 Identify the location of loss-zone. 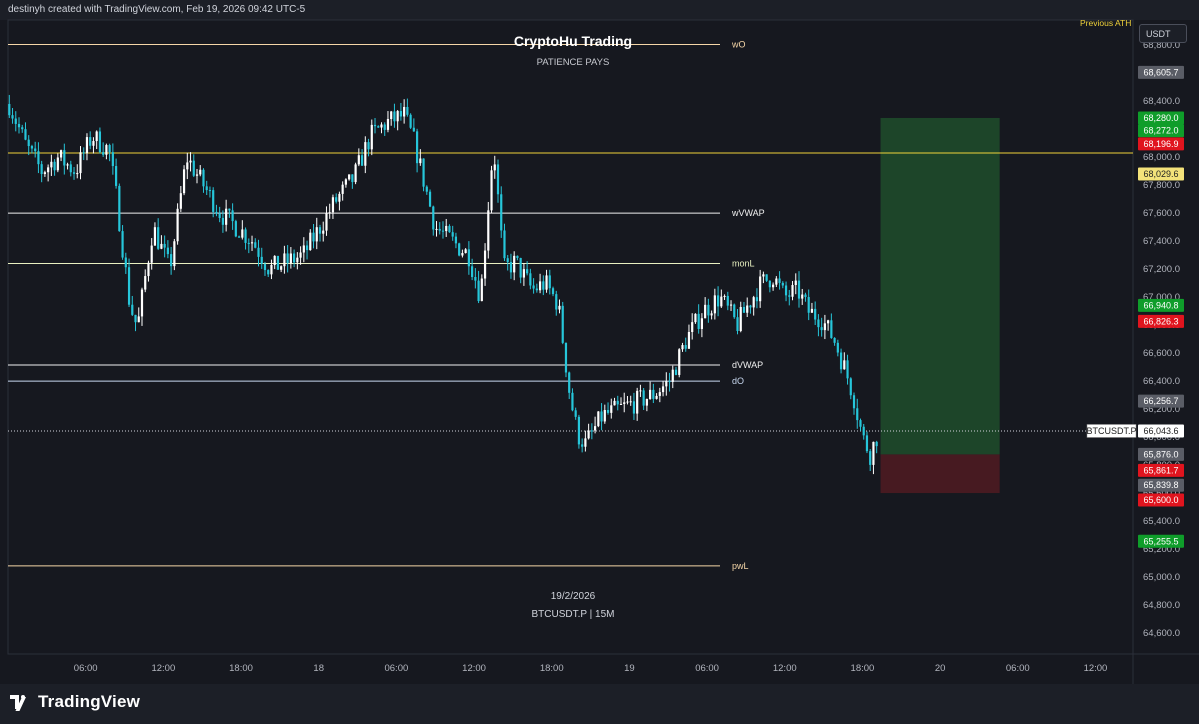
(940, 474).